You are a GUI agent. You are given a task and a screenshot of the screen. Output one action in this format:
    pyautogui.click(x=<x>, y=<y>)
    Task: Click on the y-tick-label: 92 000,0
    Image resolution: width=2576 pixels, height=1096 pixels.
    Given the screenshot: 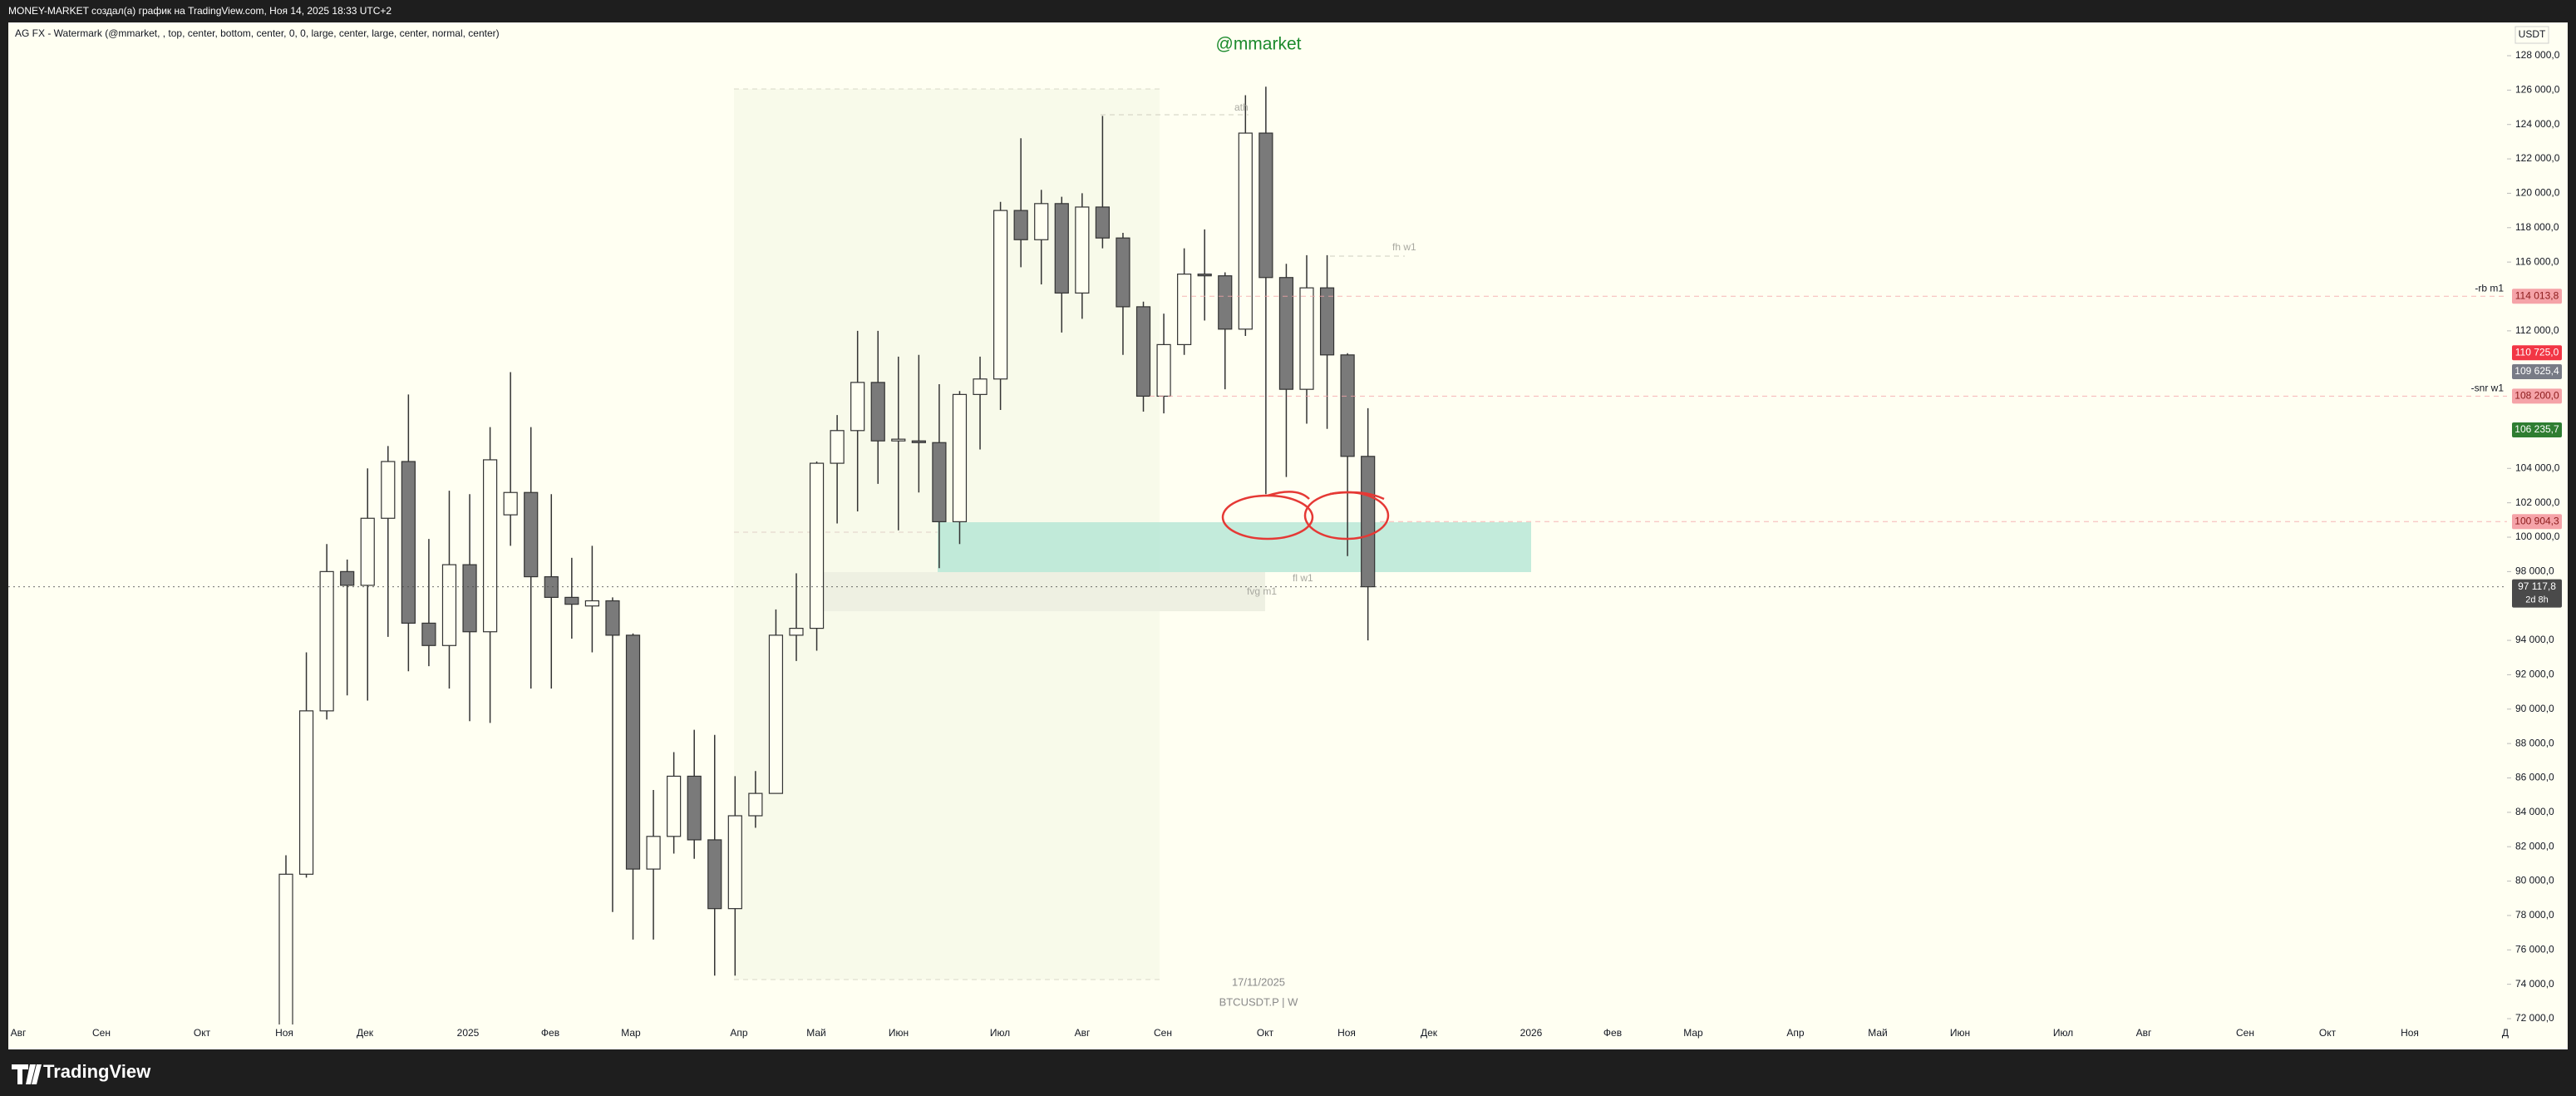 What is the action you would take?
    pyautogui.click(x=2534, y=674)
    